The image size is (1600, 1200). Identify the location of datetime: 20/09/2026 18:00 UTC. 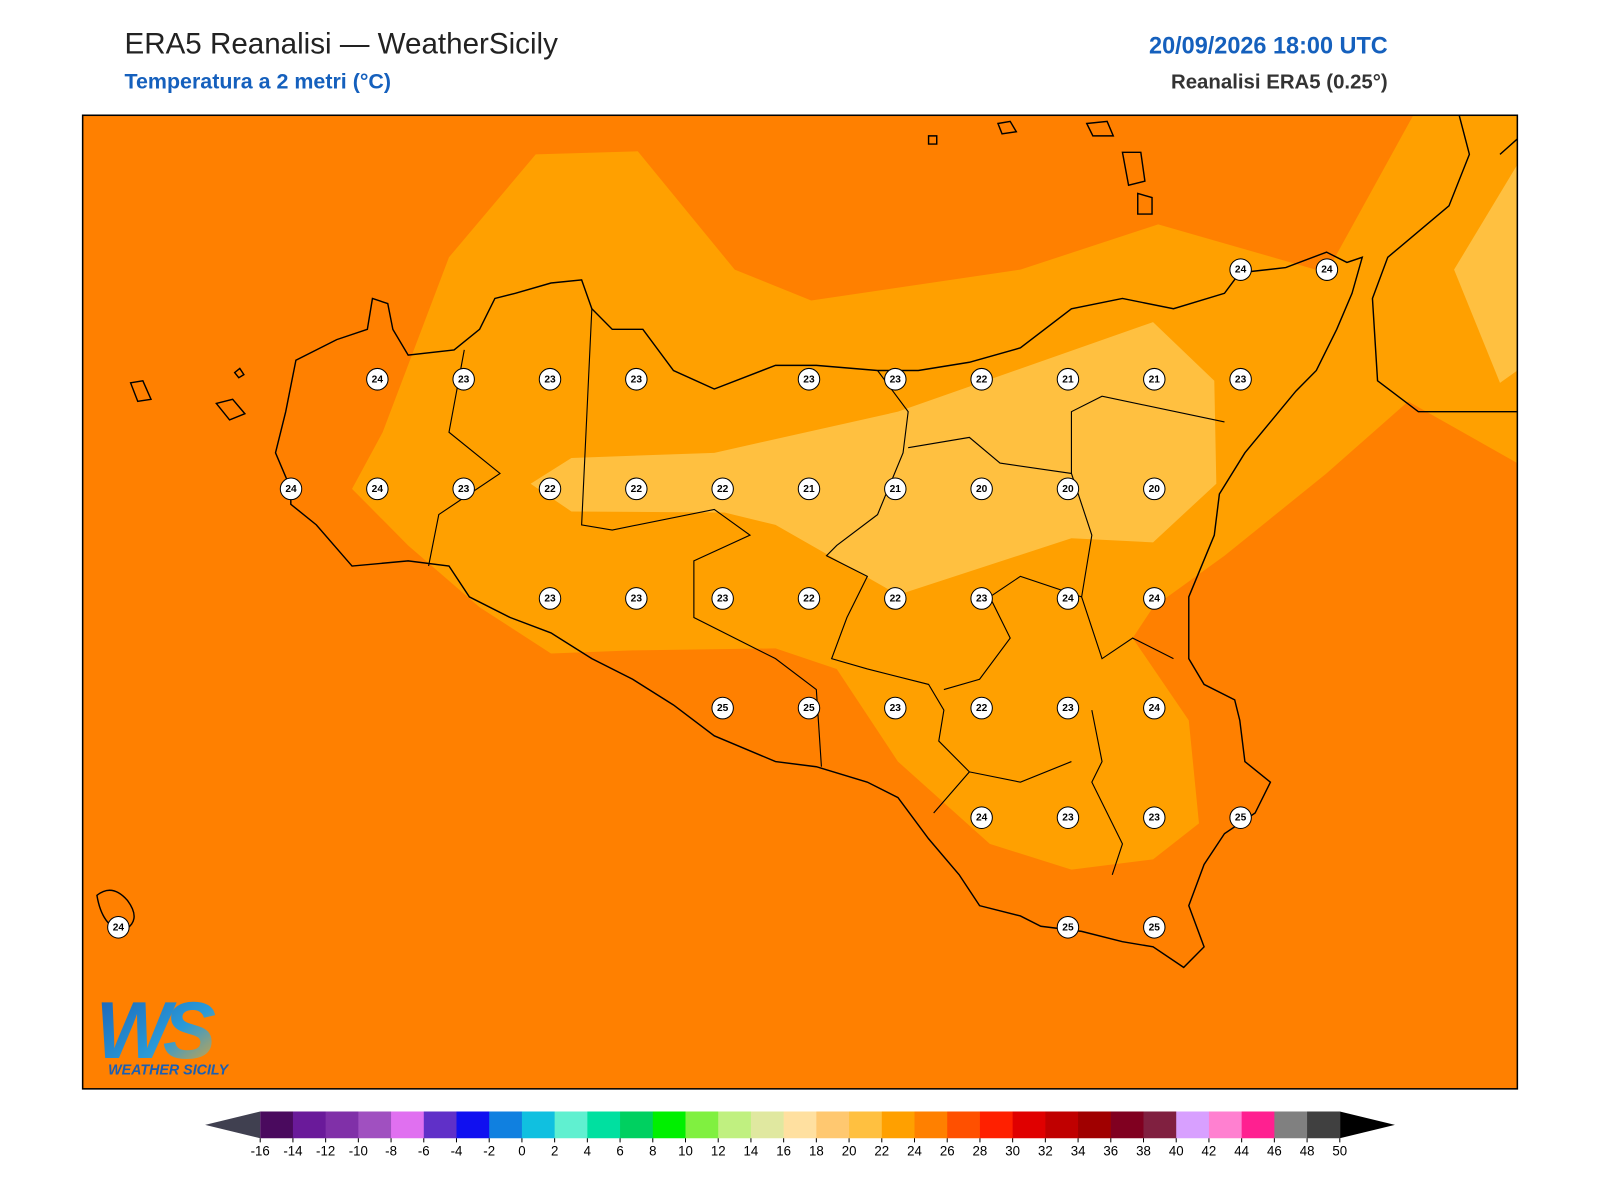
(1268, 45).